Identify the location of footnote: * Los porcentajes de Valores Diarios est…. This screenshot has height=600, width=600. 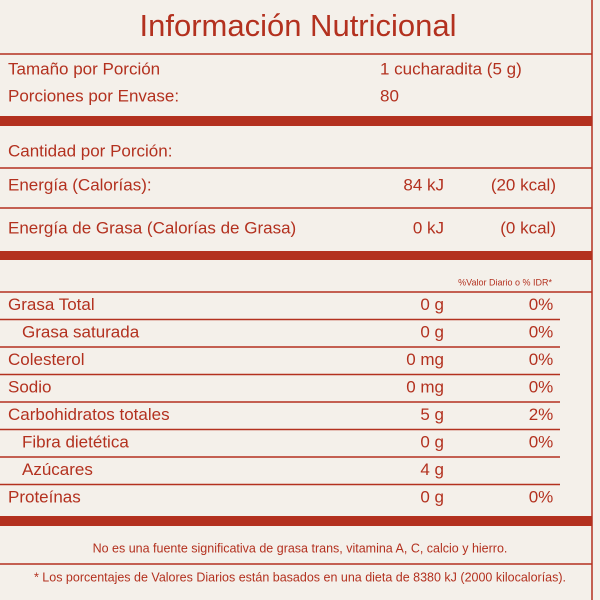
(300, 577).